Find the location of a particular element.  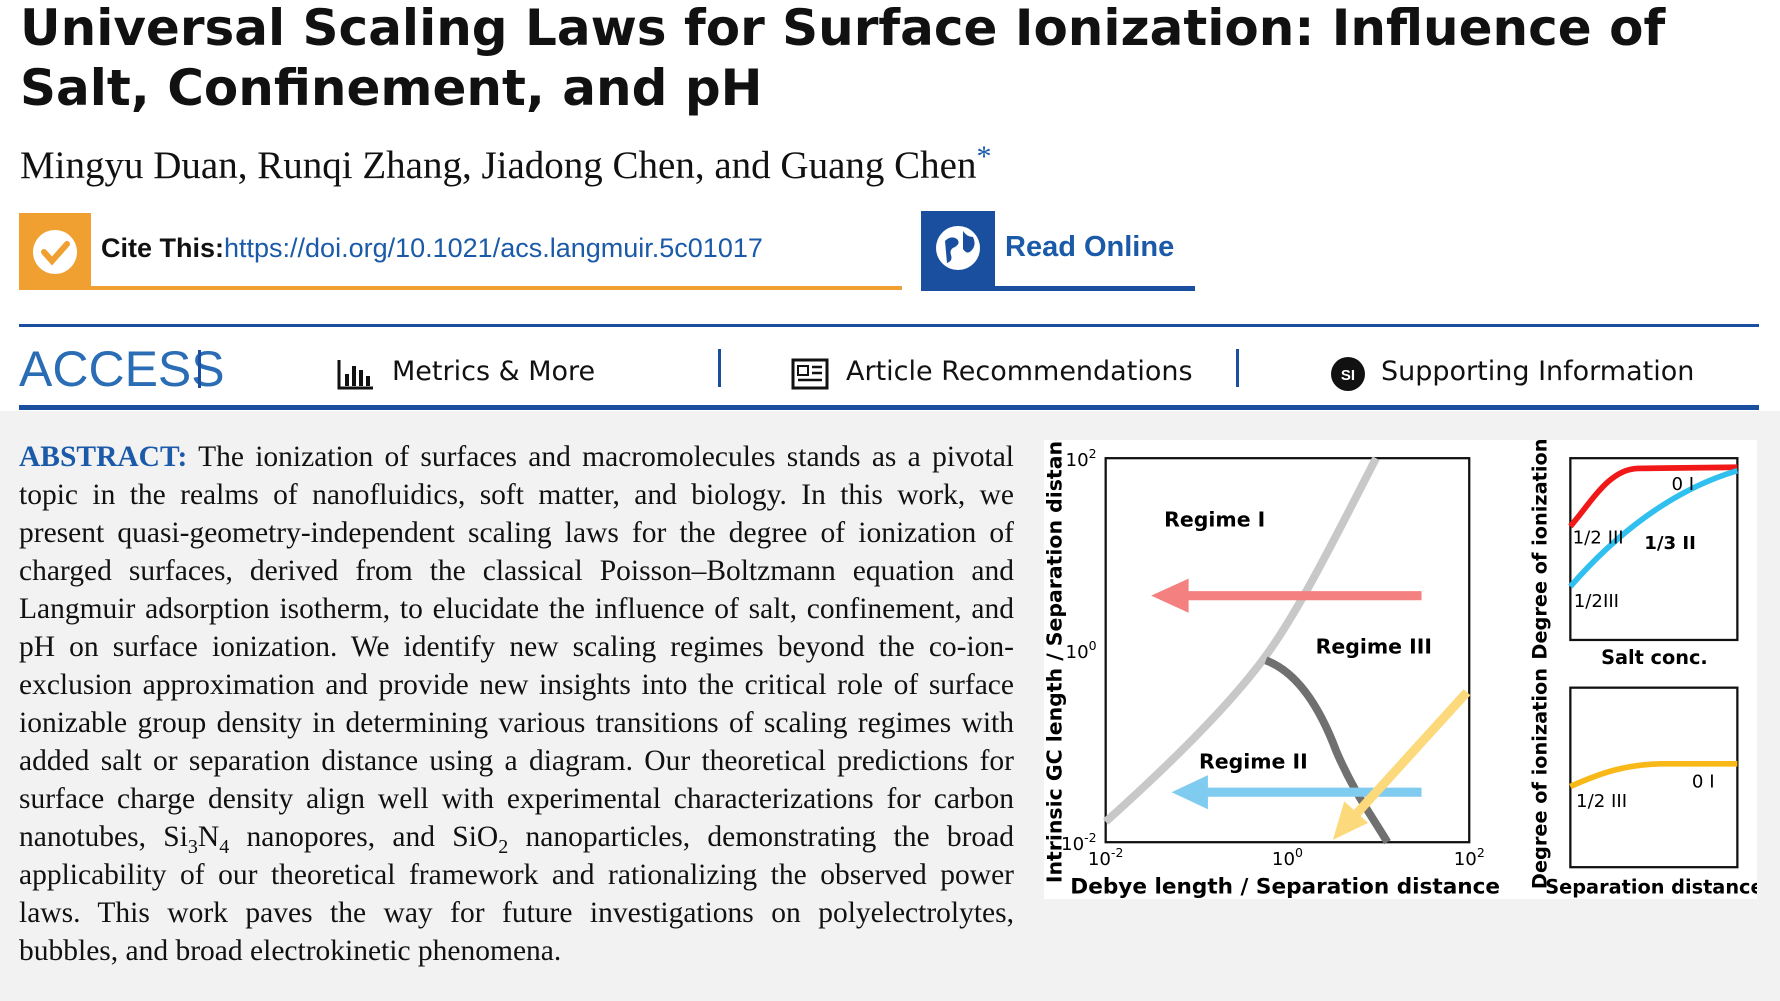

metrics-icon is located at coordinates (355, 375).